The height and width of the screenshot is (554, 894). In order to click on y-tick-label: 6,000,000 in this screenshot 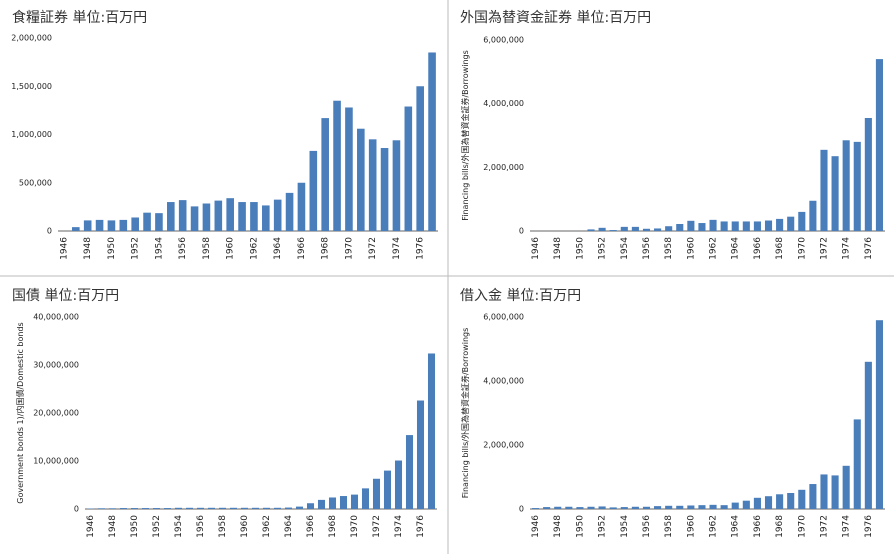, I will do `click(503, 317)`.